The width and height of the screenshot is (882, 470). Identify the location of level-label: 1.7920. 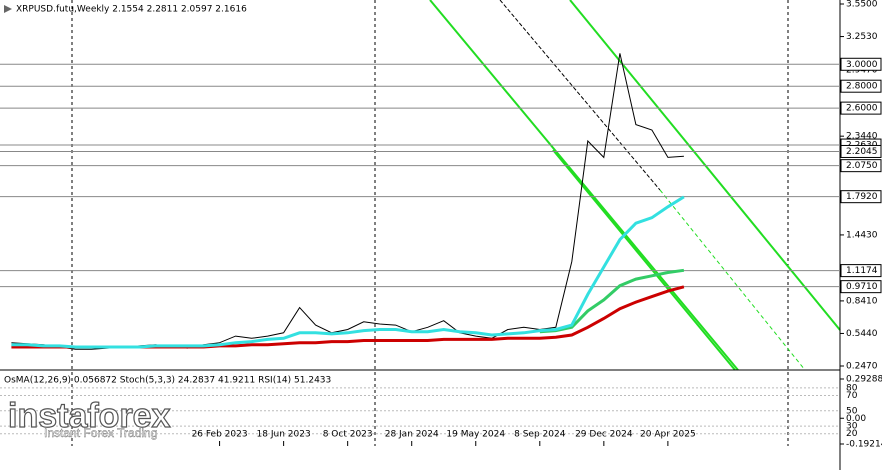
(862, 197).